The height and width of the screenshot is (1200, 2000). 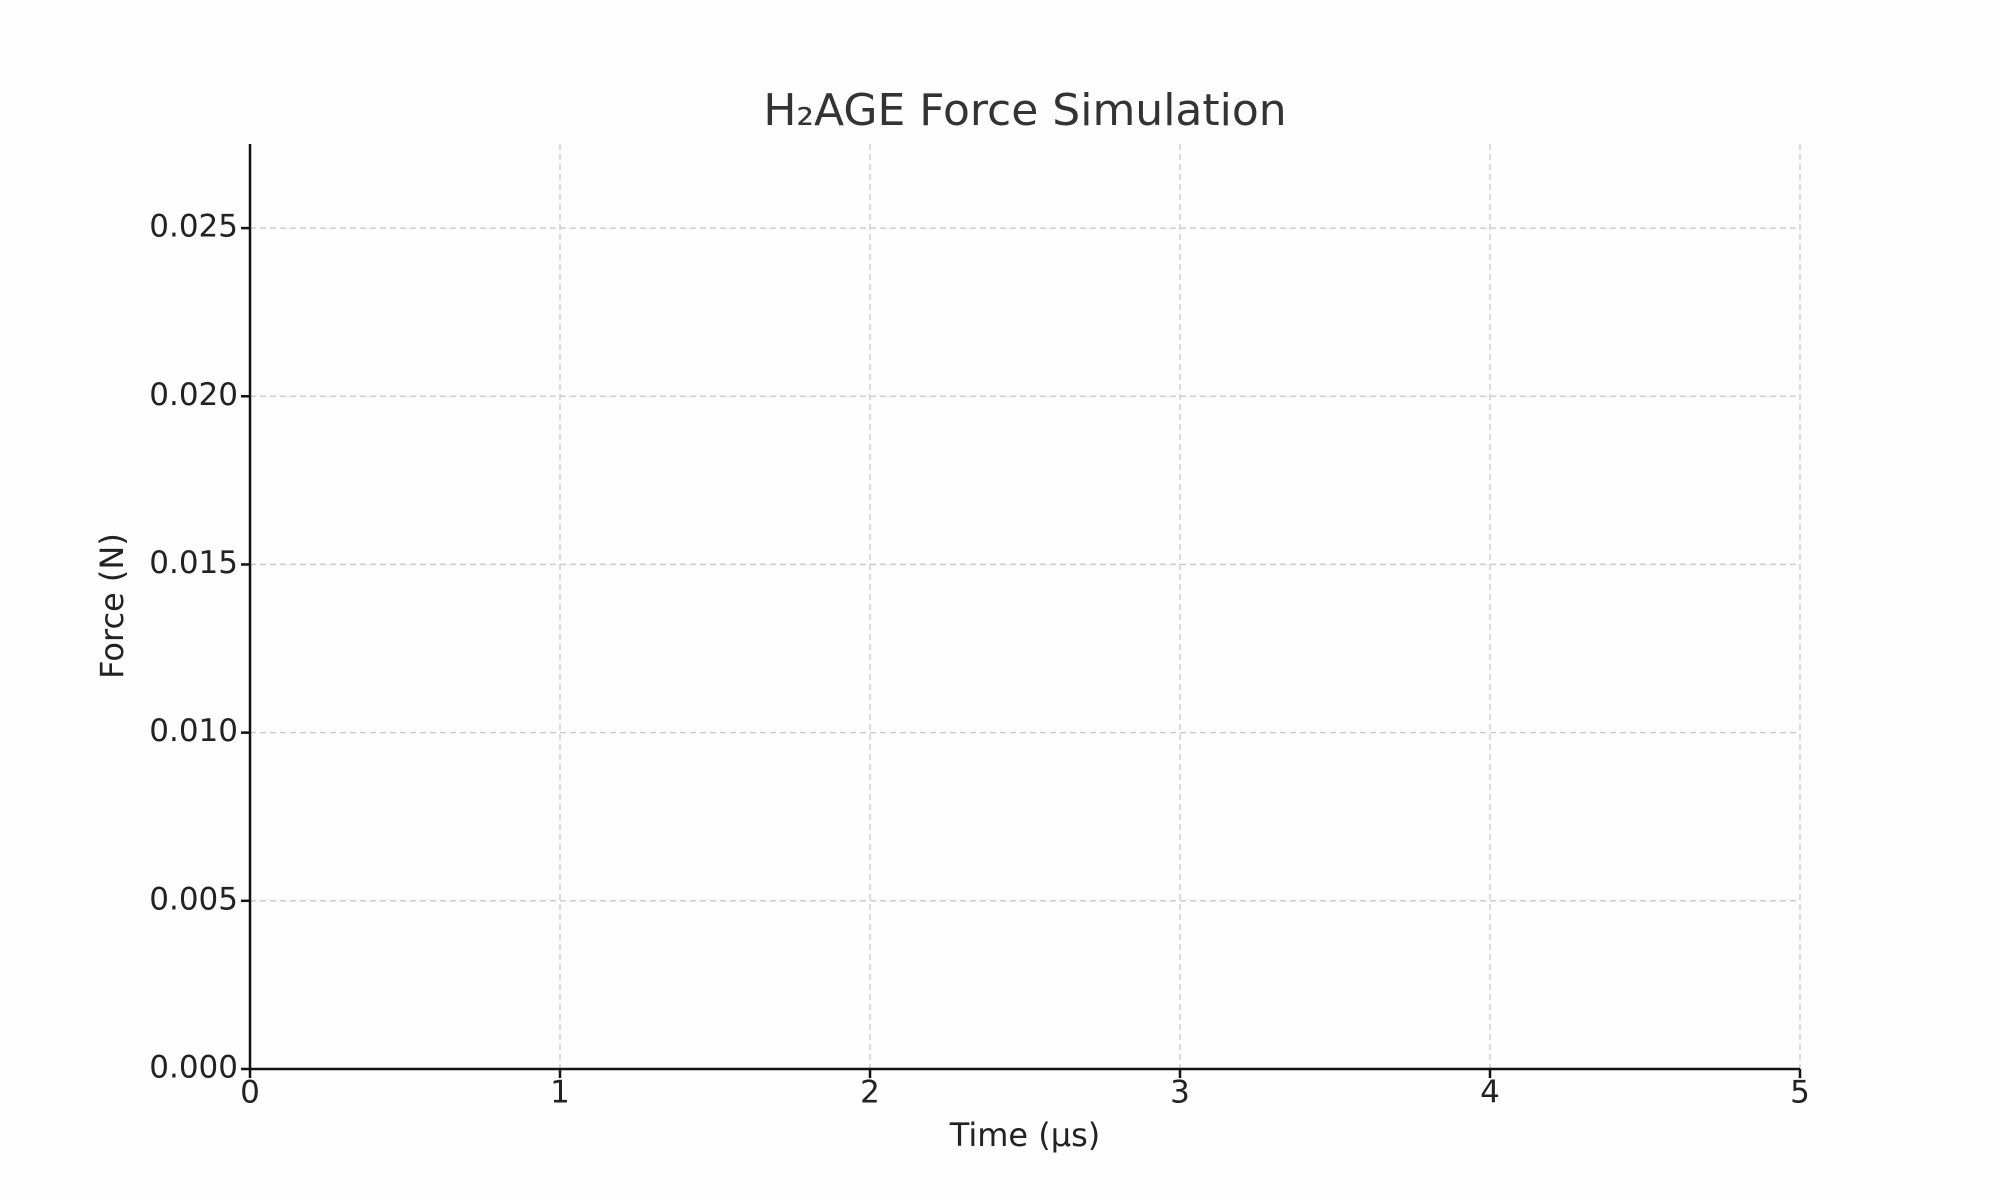 I want to click on chart-title: H₂AGE Force Simulation, so click(x=1024, y=110).